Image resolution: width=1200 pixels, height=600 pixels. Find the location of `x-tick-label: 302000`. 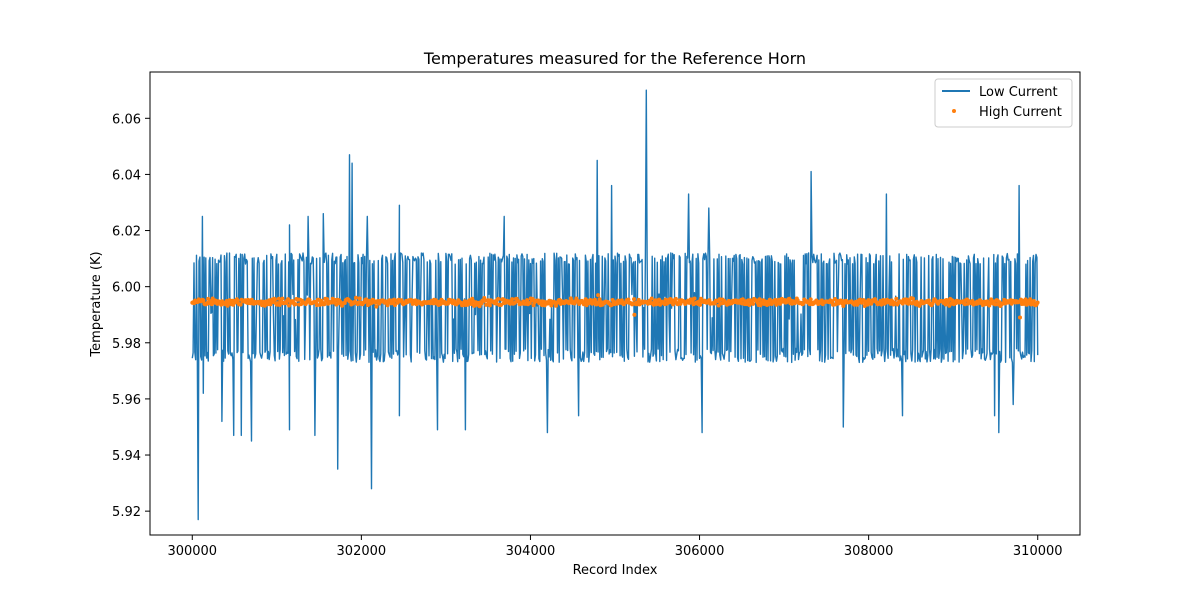

x-tick-label: 302000 is located at coordinates (362, 551).